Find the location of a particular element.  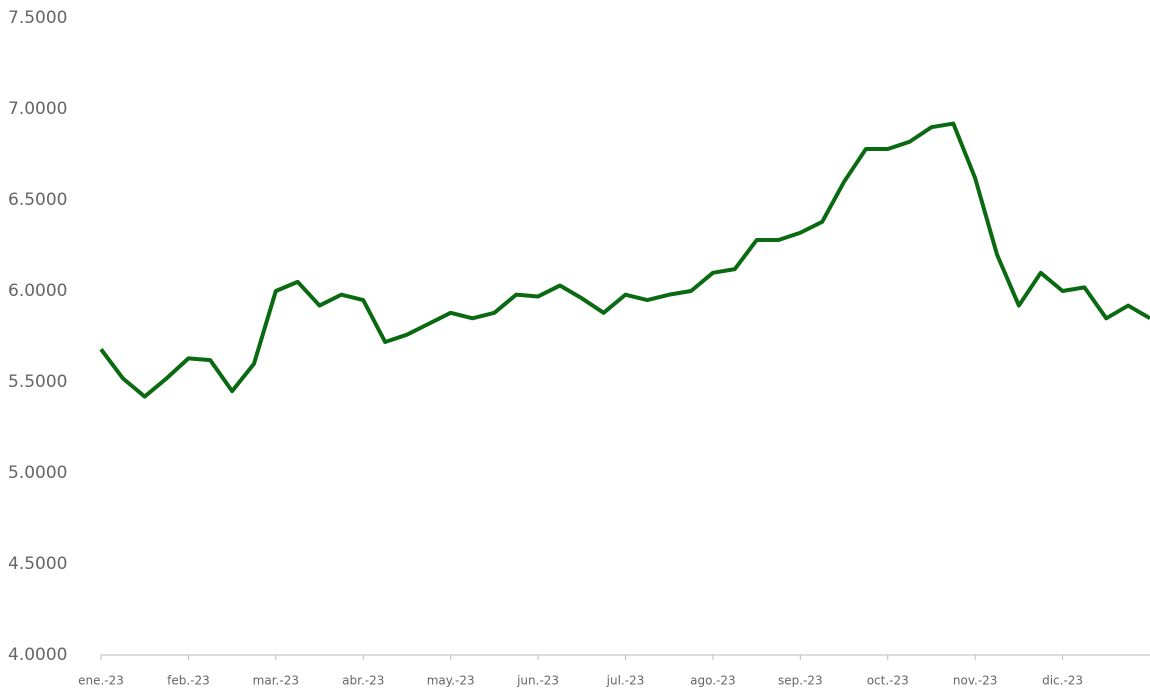

y-tick-label: 5.0000 is located at coordinates (37, 473).